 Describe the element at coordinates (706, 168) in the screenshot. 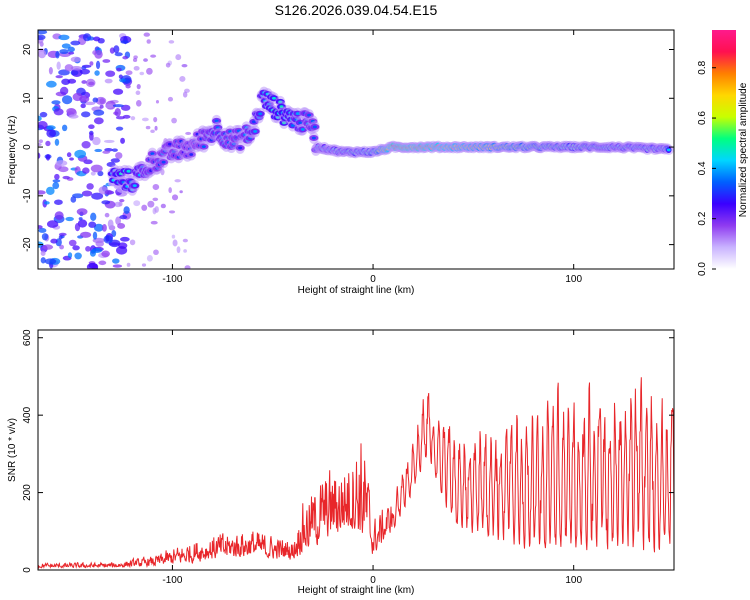

I see `colorbar-ticks: 0.0 0.2 0.4 0.6 0.8` at that location.